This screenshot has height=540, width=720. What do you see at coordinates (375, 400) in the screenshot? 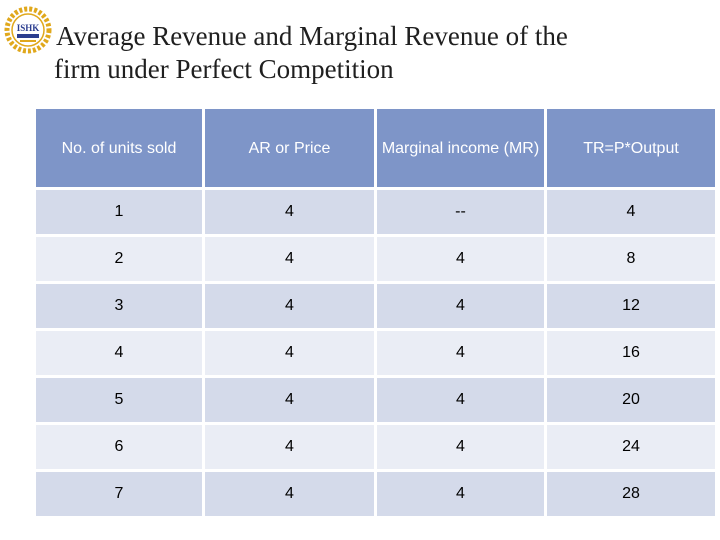
I see `table-row: 5 4 4 20` at bounding box center [375, 400].